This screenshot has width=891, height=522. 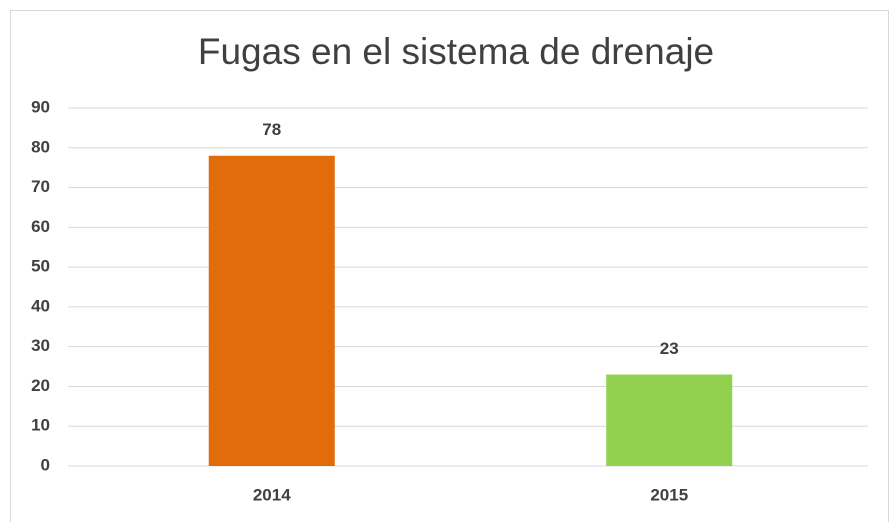 What do you see at coordinates (669, 494) in the screenshot?
I see `x-tick-label: 2015` at bounding box center [669, 494].